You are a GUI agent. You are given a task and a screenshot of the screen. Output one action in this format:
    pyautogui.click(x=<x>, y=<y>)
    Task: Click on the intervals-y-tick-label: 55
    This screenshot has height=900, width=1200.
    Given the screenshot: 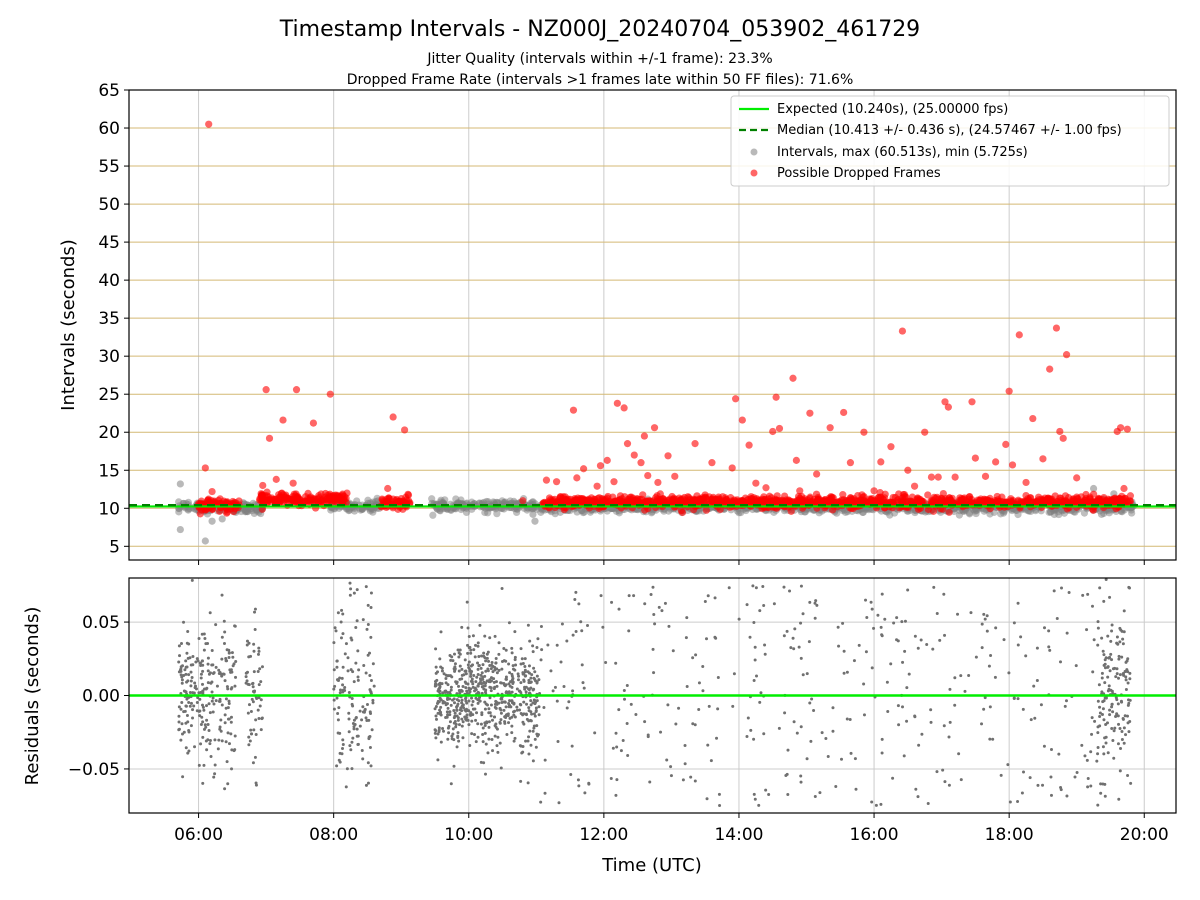 What is the action you would take?
    pyautogui.click(x=109, y=167)
    